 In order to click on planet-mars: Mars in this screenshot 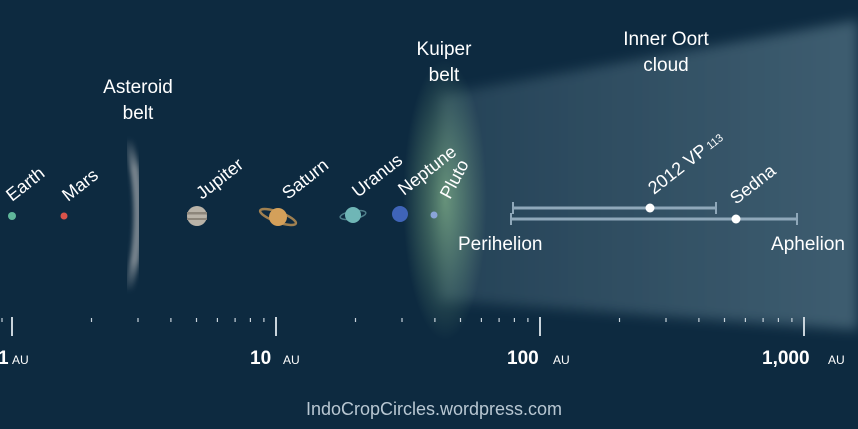, I will do `click(80, 192)`.